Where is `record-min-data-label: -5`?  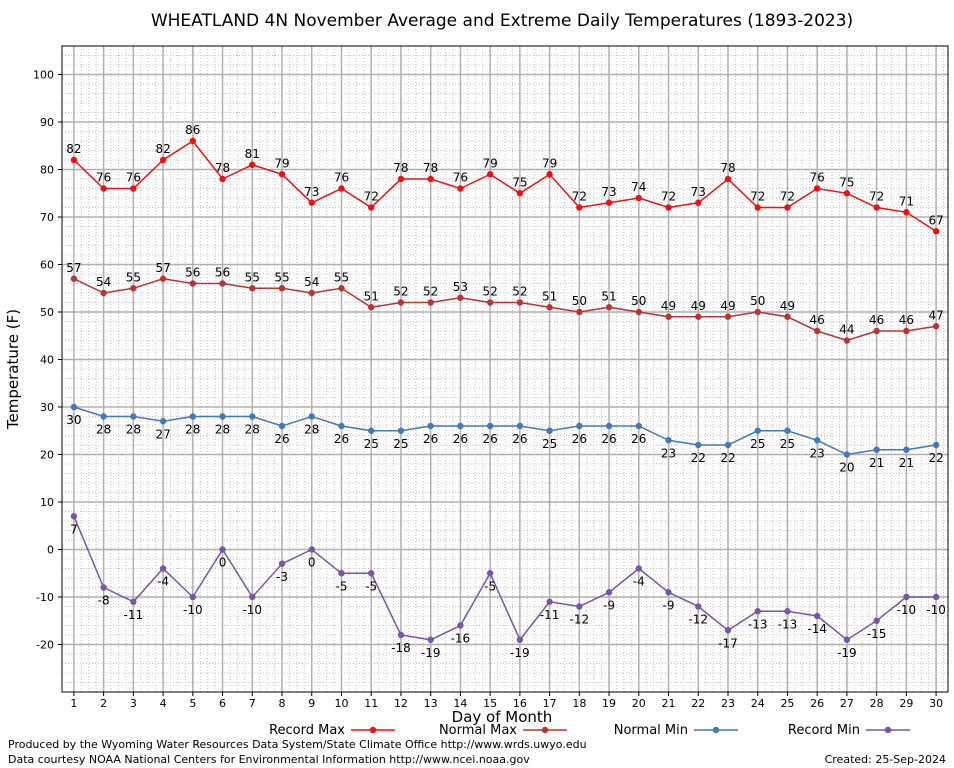
record-min-data-label: -5 is located at coordinates (490, 586).